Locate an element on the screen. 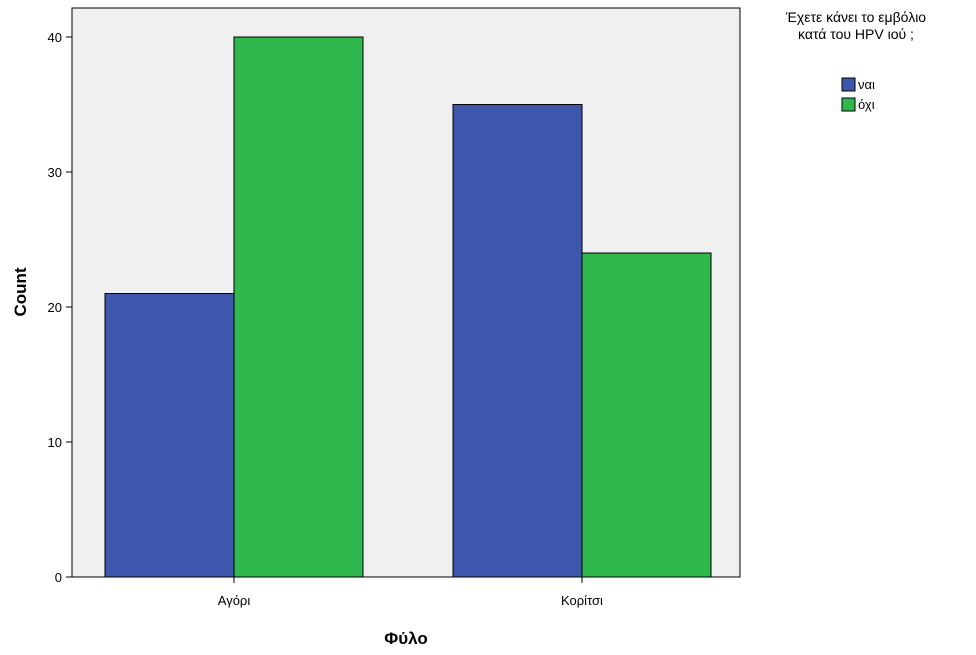 This screenshot has width=976, height=655. y-tick-label: 0 is located at coordinates (58, 577).